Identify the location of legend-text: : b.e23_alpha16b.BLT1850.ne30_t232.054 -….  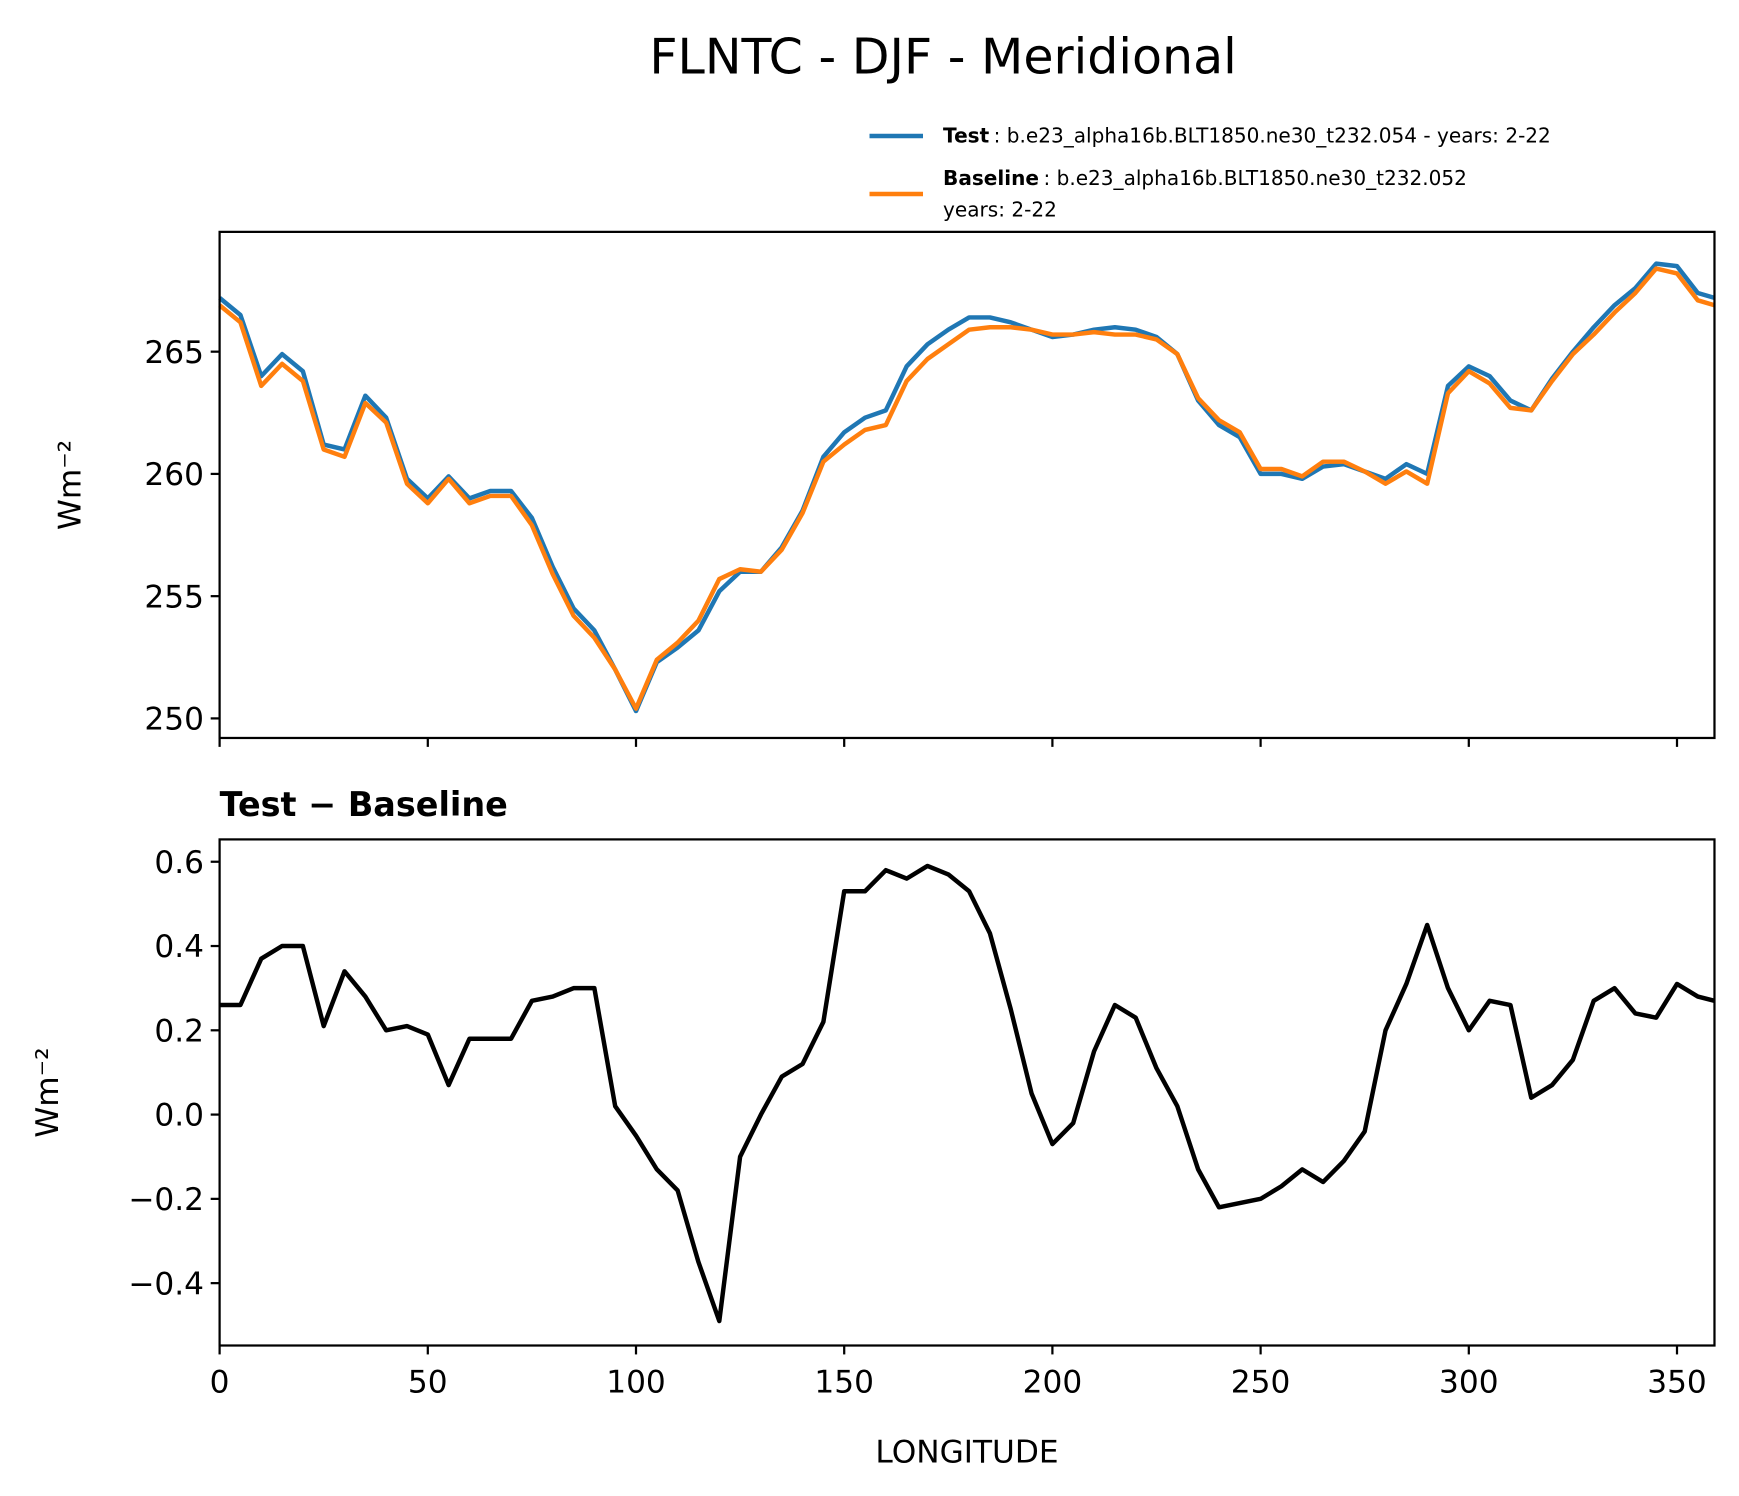
(1272, 136).